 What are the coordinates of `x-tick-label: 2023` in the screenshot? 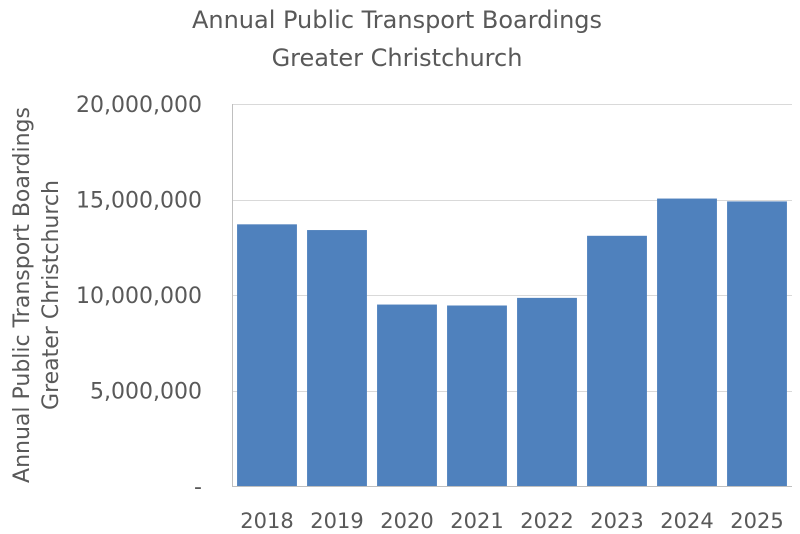 It's located at (616, 521).